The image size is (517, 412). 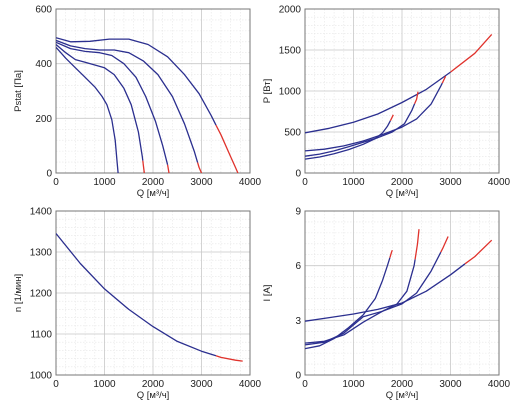 What do you see at coordinates (41, 212) in the screenshot?
I see `y-tick-label: 1400` at bounding box center [41, 212].